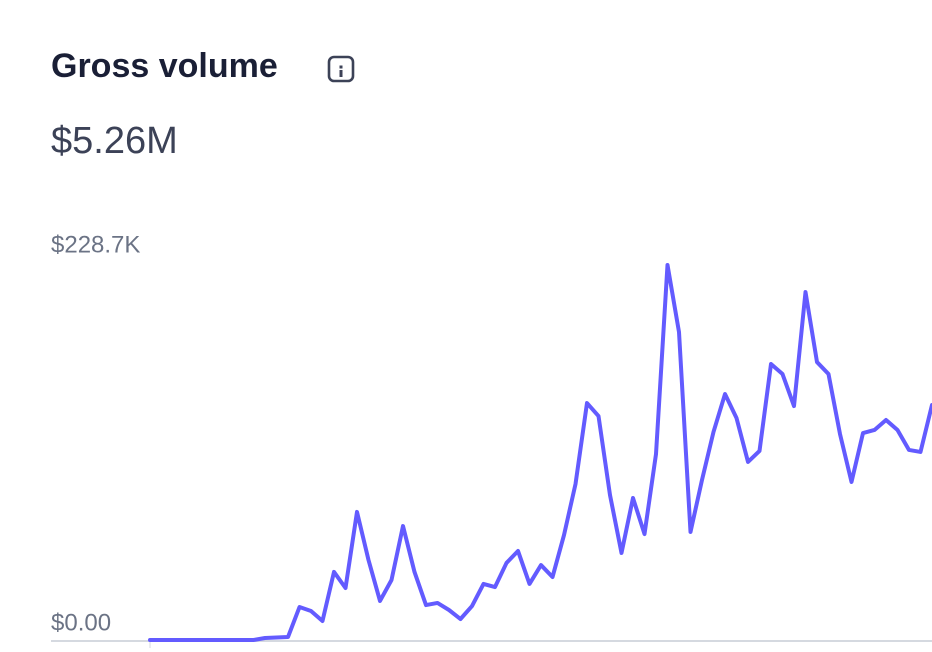 This screenshot has height=652, width=932. I want to click on info-icon-box, so click(341, 69).